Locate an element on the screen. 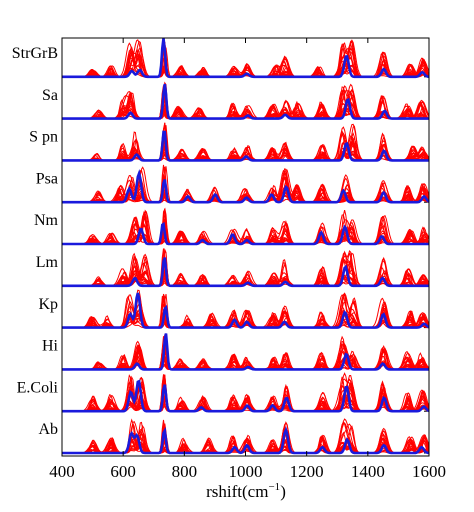 The width and height of the screenshot is (474, 512). row-6-mean-spectrum is located at coordinates (245, 310).